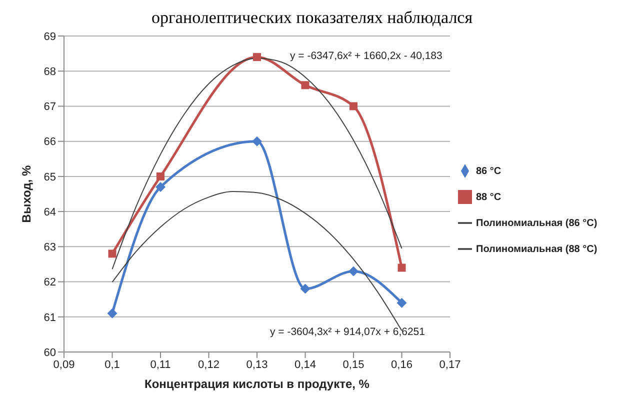 The width and height of the screenshot is (624, 402). Describe the element at coordinates (50, 282) in the screenshot. I see `y-tick-label: 62` at that location.